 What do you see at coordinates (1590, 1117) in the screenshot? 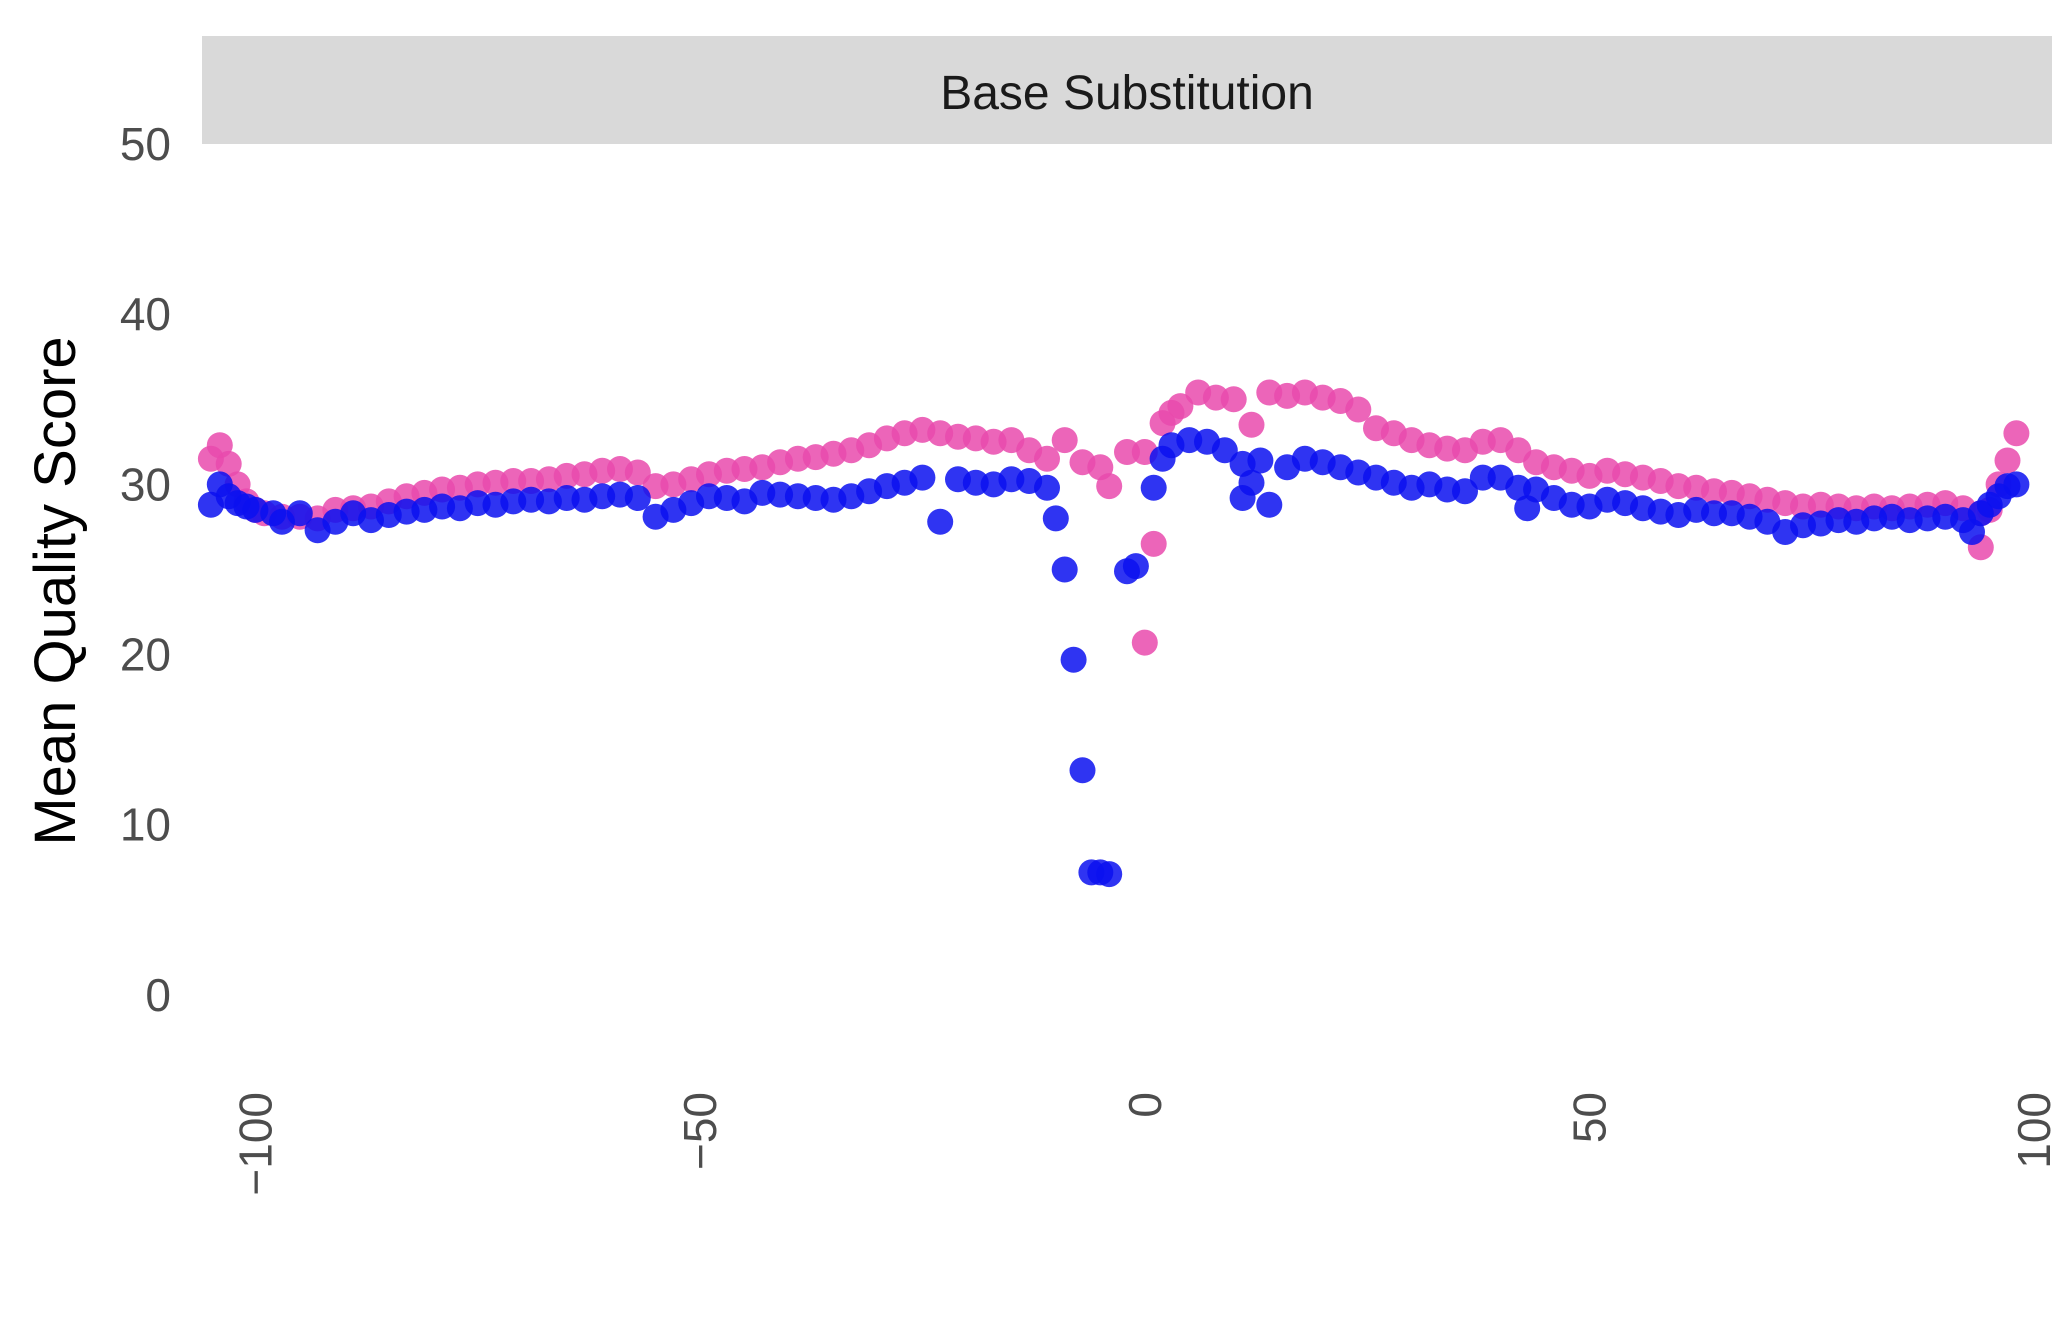
I see `x-tick-label: 50` at bounding box center [1590, 1117].